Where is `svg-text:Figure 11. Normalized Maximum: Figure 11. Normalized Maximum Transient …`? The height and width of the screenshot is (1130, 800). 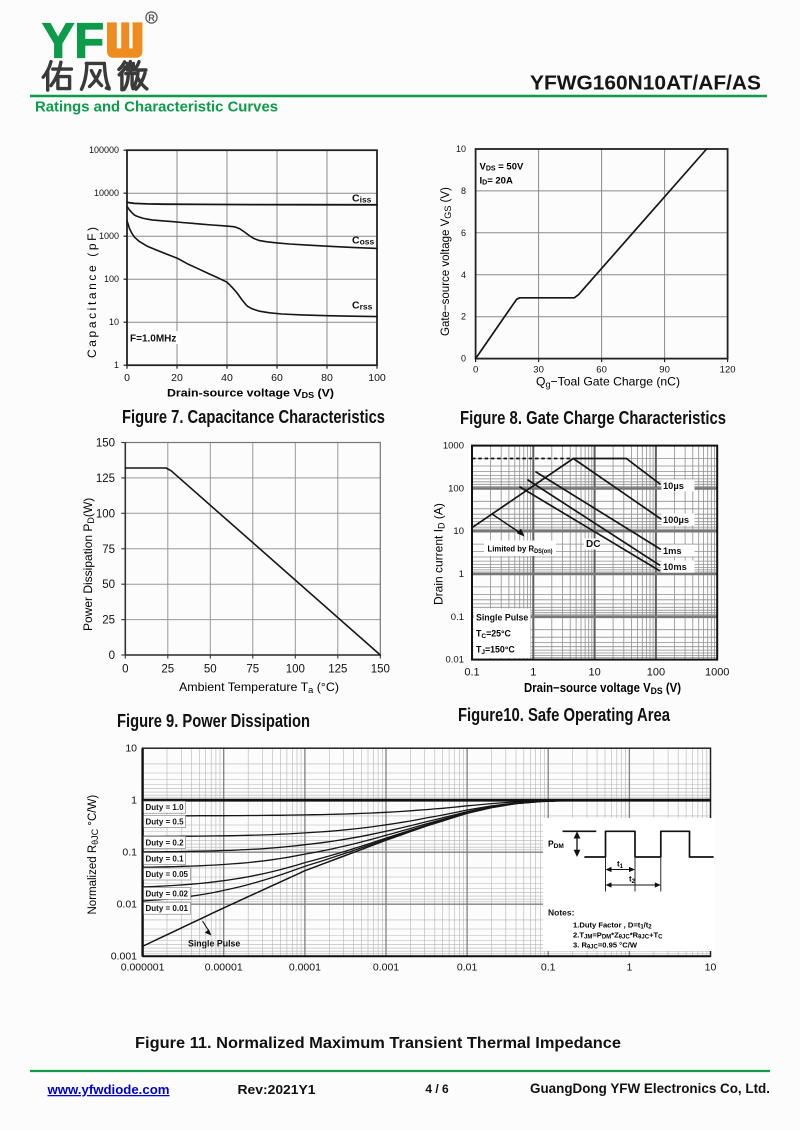
svg-text:Figure 11. Normalized Maximum: Figure 11. Normalized Maximum Transient … is located at coordinates (378, 1043).